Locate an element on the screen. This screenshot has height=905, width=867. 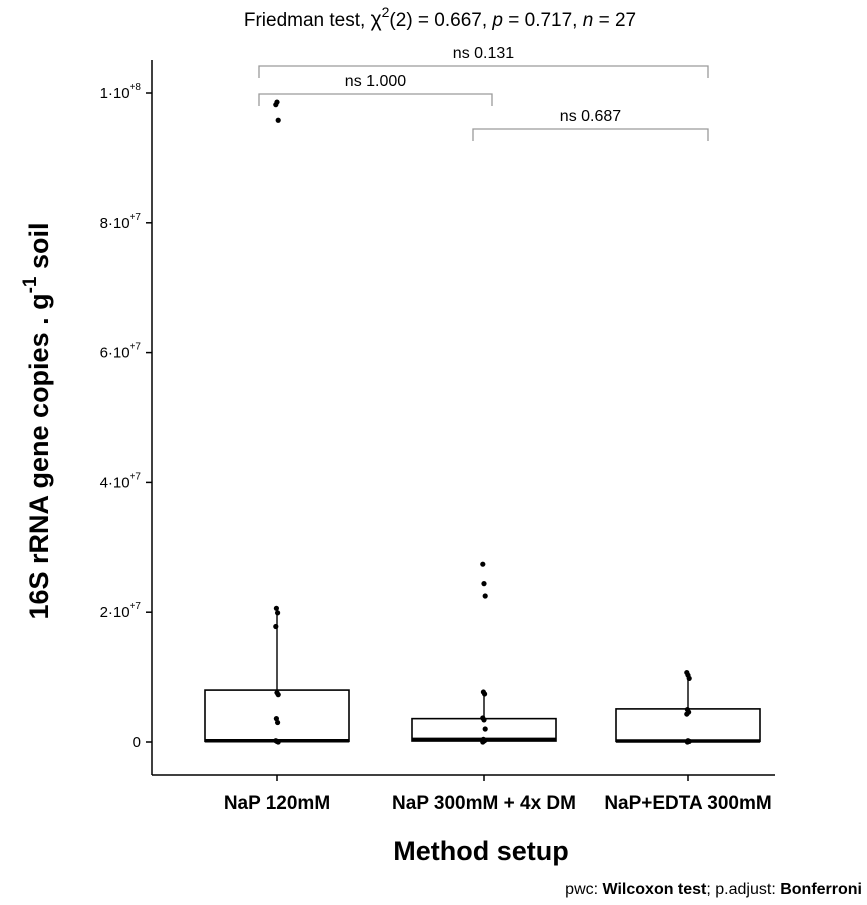
x-axis-title: Method setup is located at coordinates (481, 851).